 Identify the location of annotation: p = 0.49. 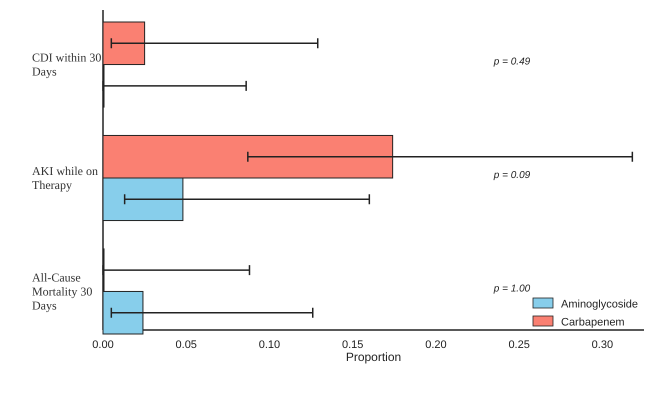
(511, 62).